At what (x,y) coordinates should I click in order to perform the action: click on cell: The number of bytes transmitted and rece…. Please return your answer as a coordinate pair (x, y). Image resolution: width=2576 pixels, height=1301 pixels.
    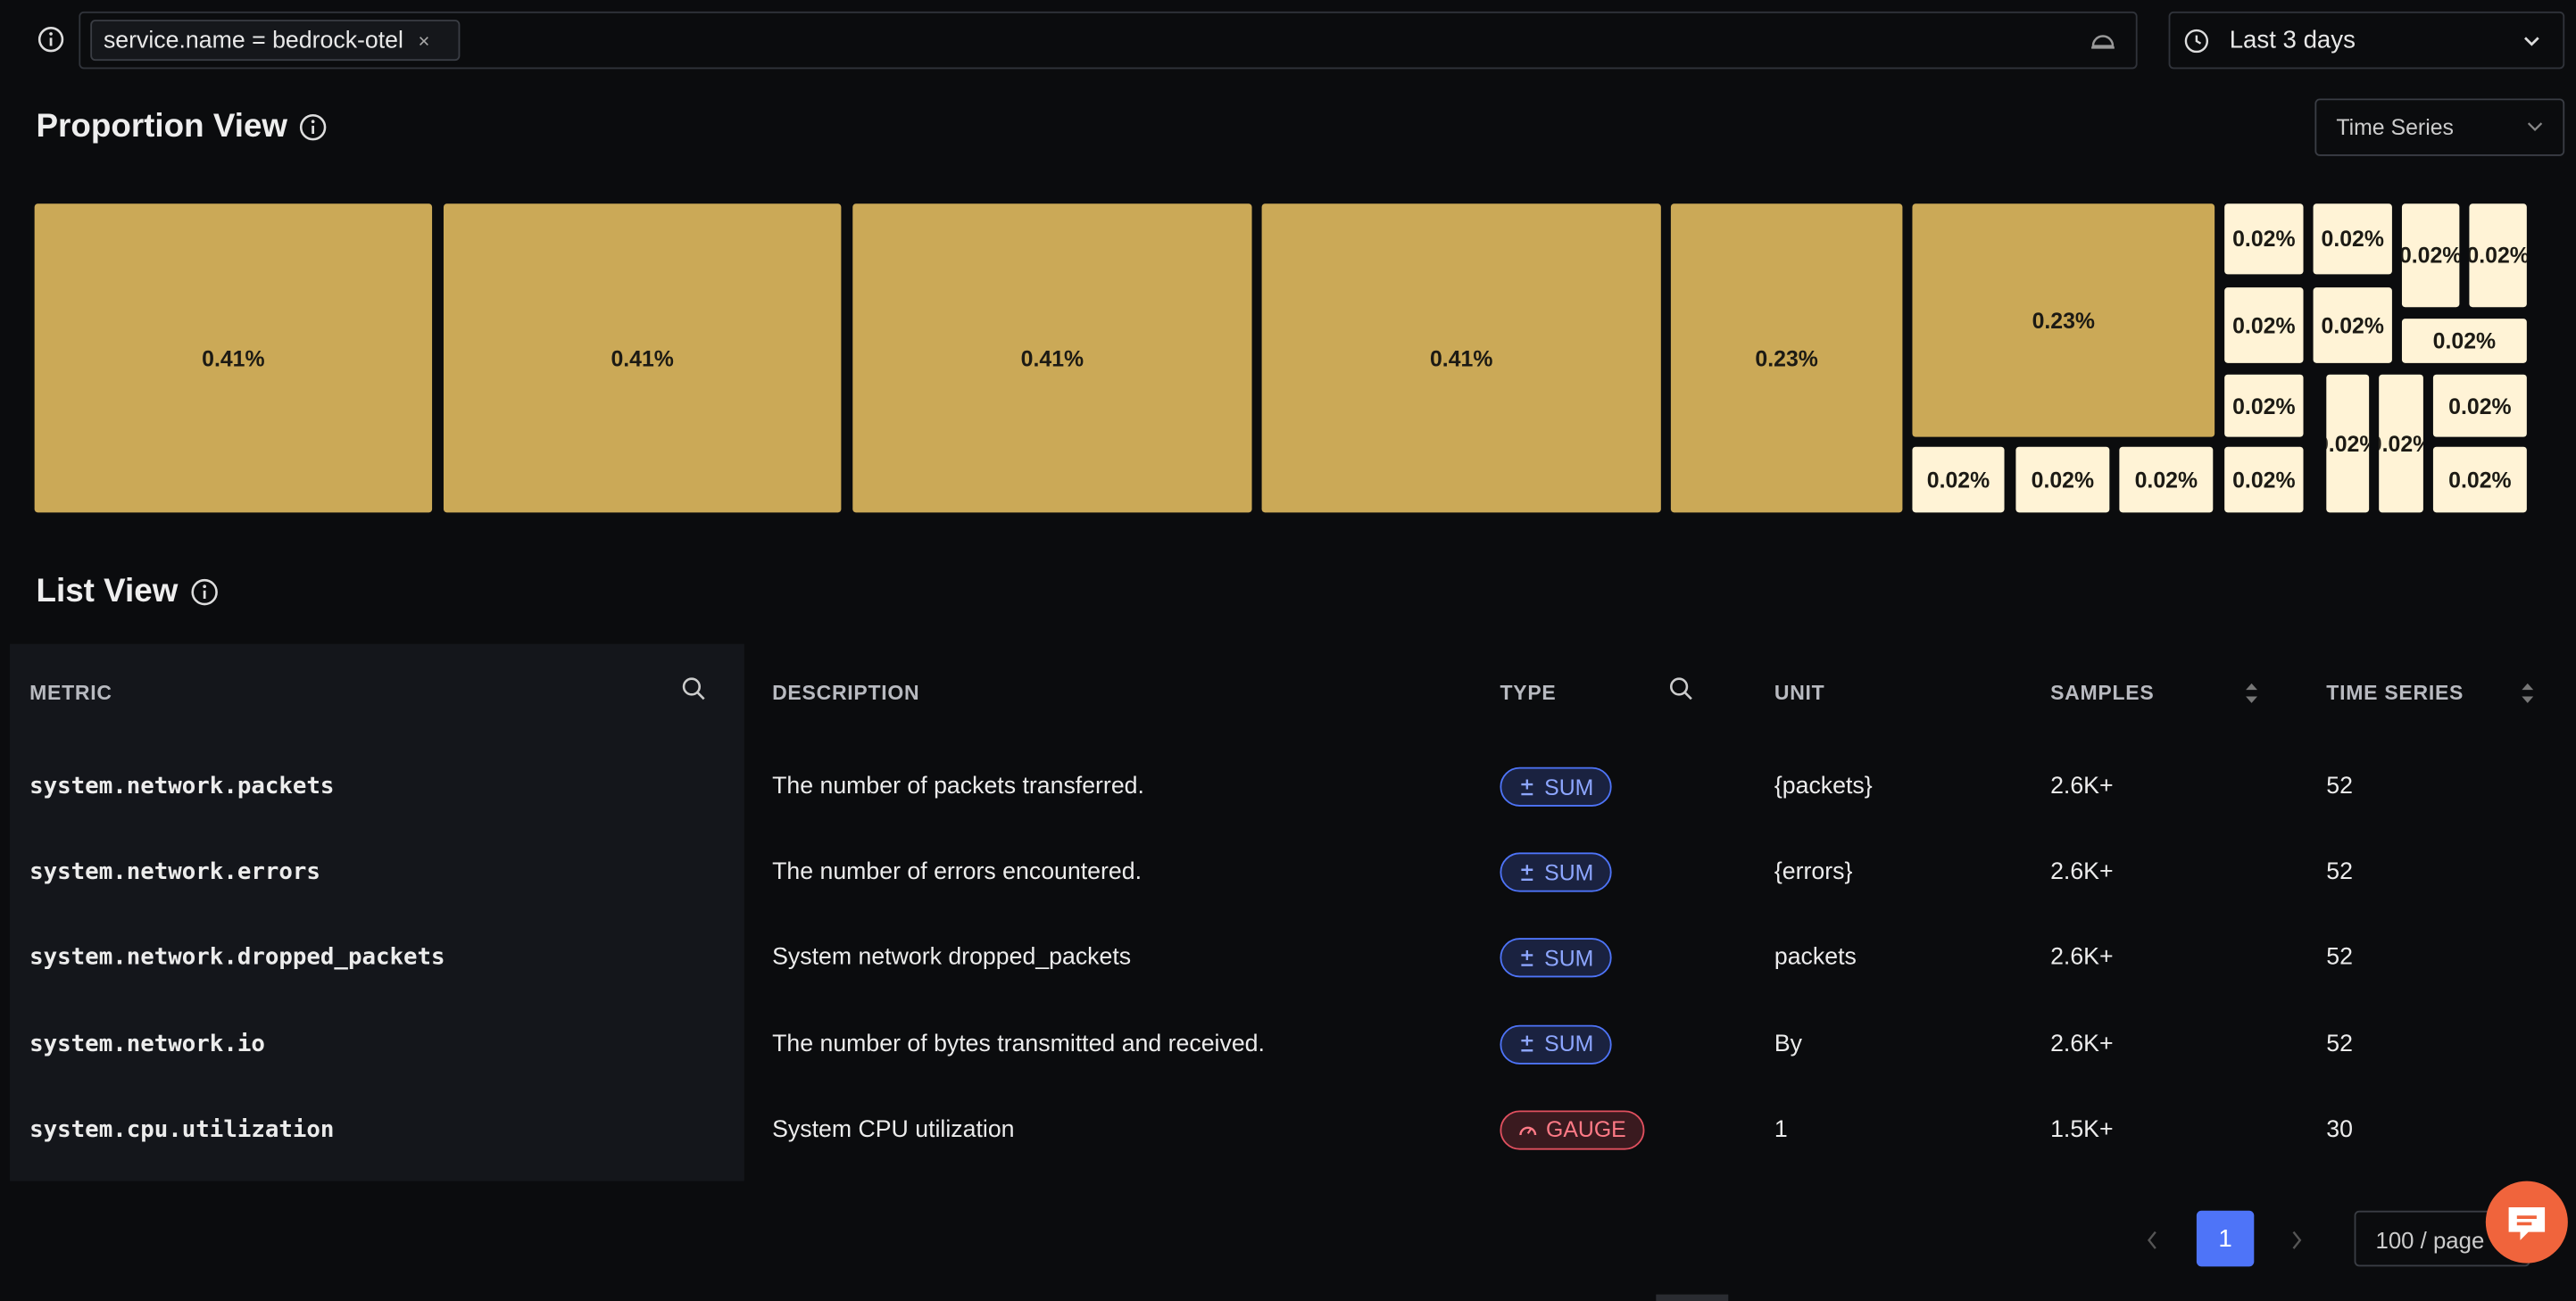
    Looking at the image, I should click on (1019, 1044).